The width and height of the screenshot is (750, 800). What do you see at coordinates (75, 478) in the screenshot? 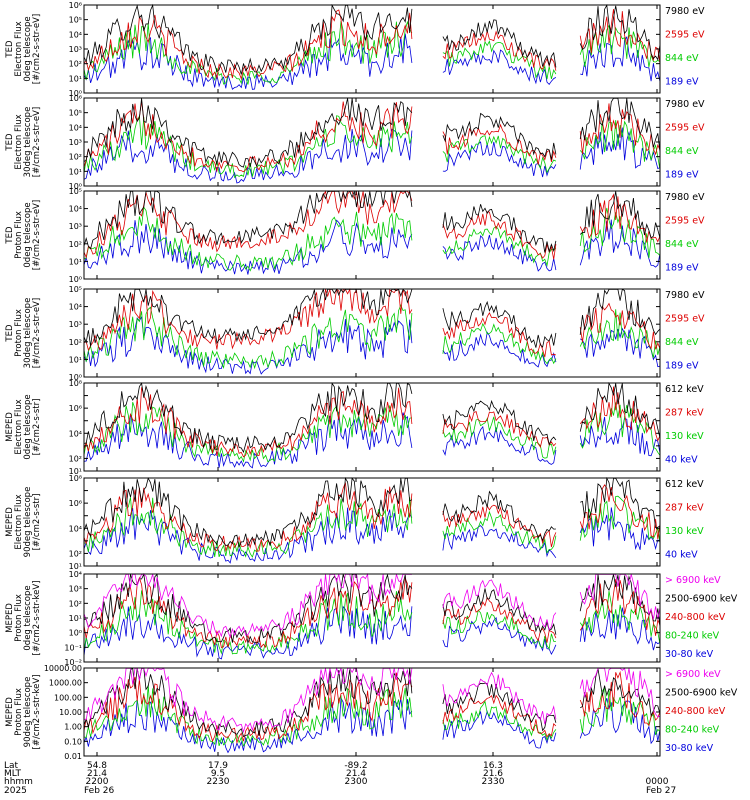
I see `y-tick-label: 10⁸` at bounding box center [75, 478].